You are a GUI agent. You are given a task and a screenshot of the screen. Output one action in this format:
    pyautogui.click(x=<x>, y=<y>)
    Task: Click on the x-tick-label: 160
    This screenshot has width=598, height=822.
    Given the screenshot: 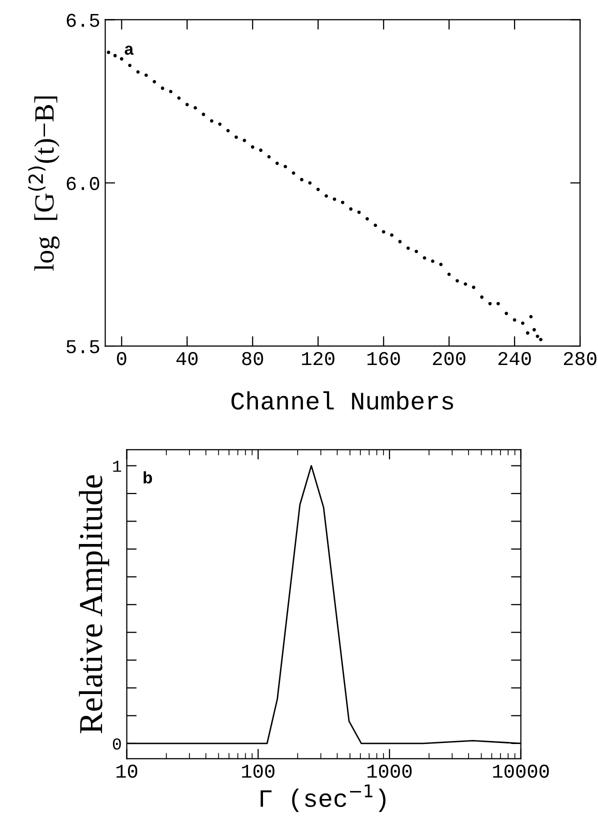 What is the action you would take?
    pyautogui.click(x=383, y=359)
    